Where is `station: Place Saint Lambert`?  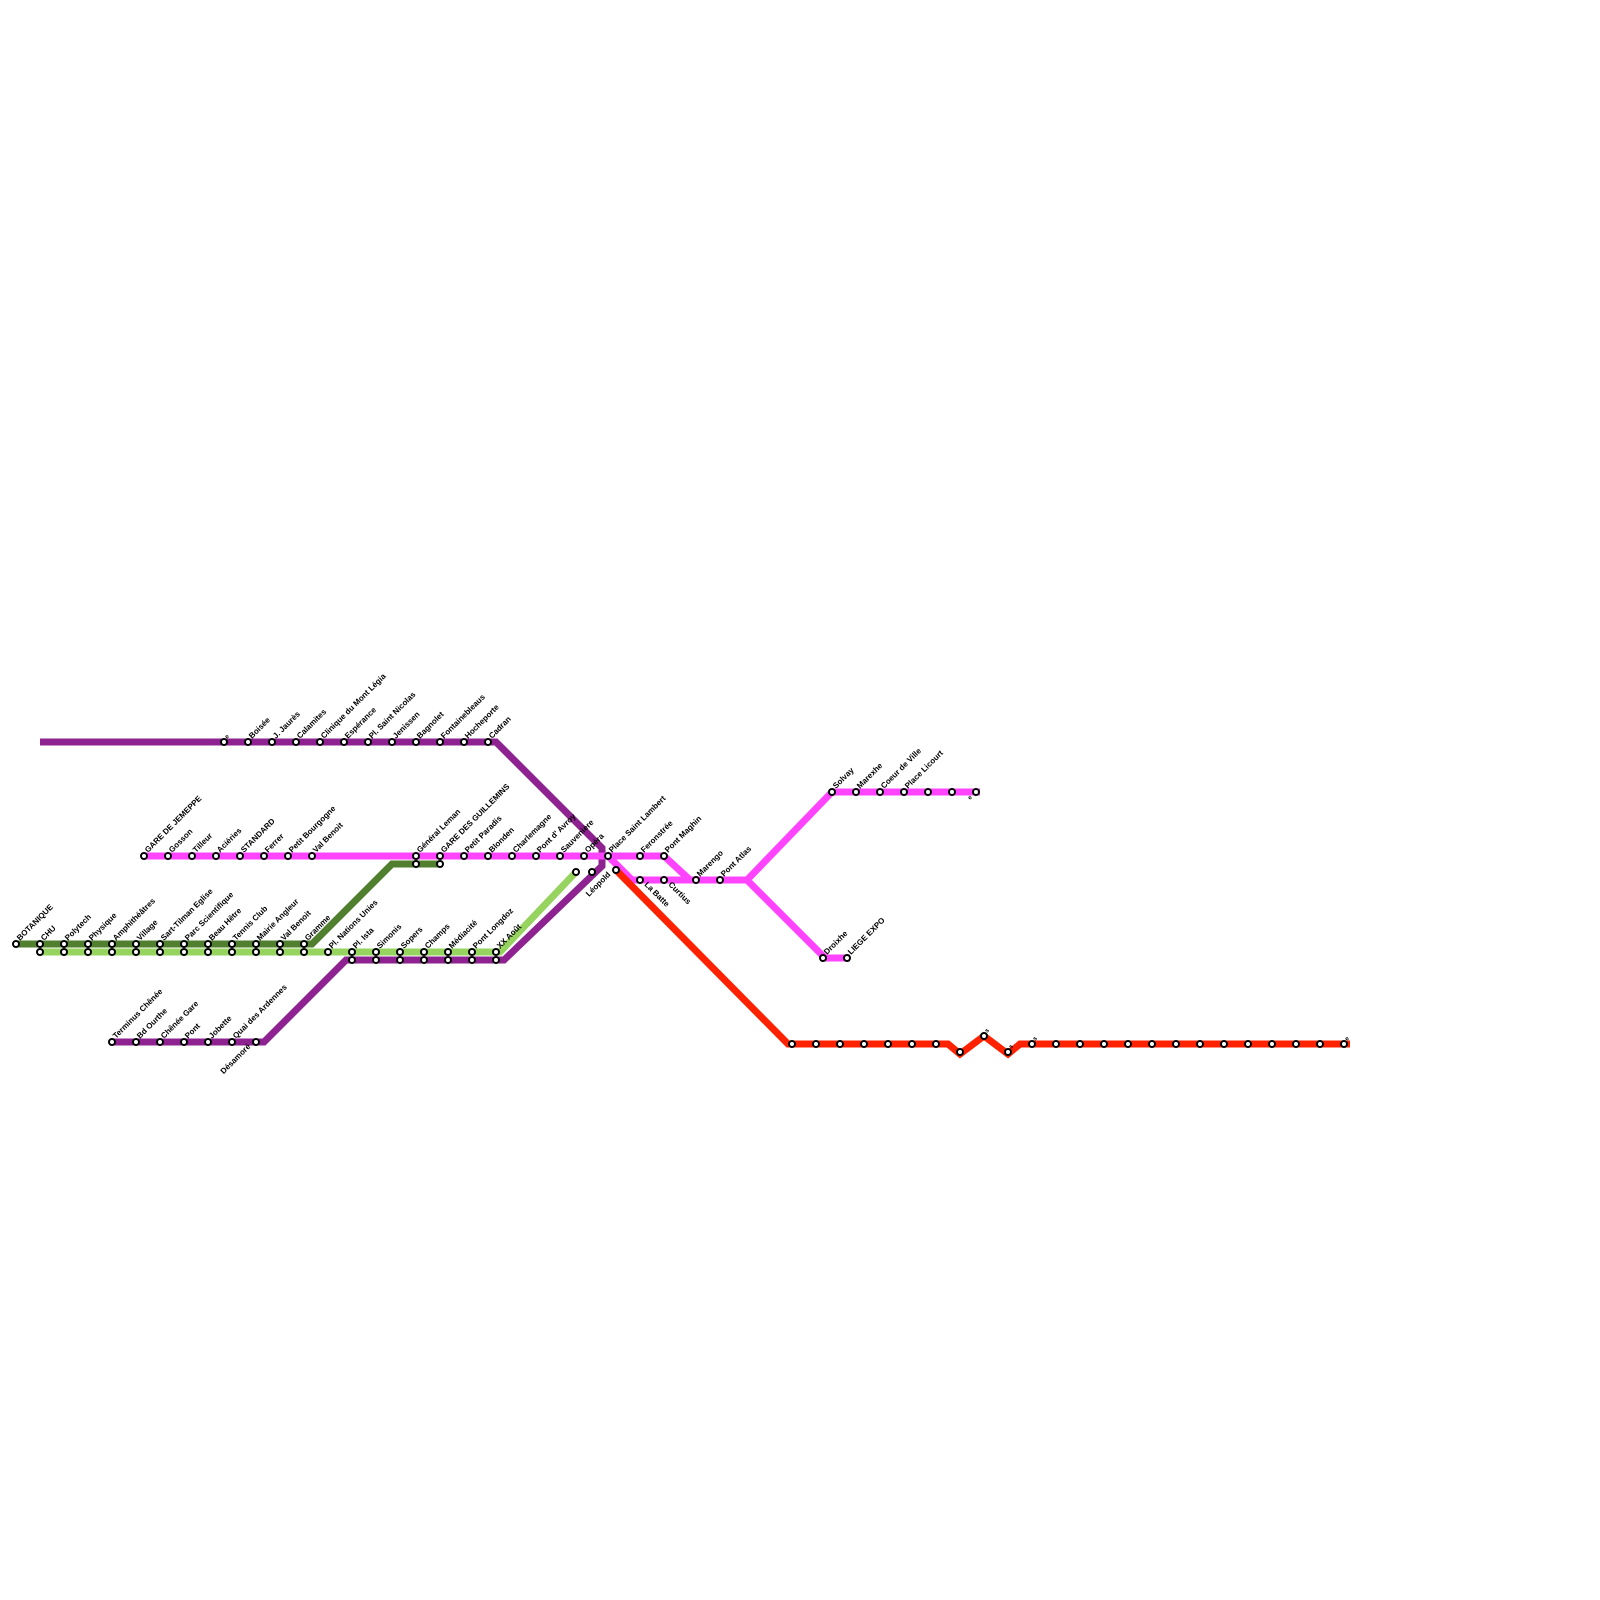
station: Place Saint Lambert is located at coordinates (636, 827).